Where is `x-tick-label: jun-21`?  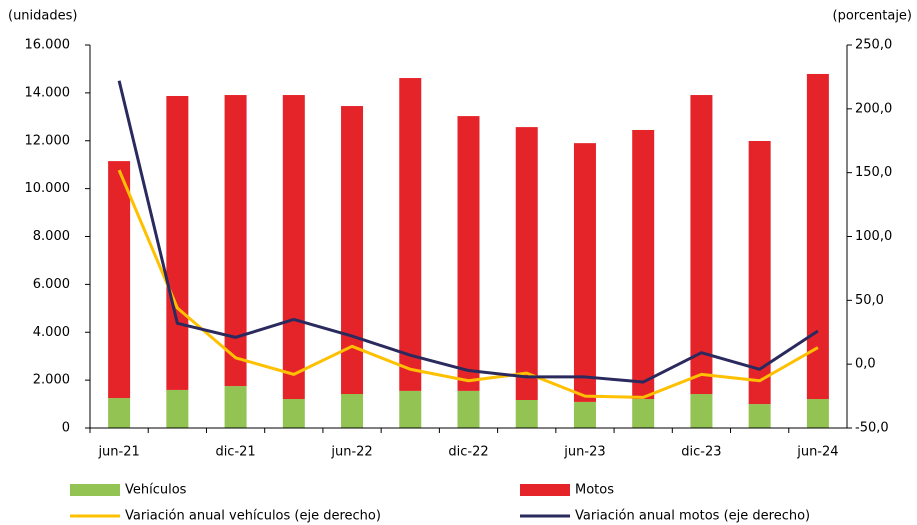 x-tick-label: jun-21 is located at coordinates (118, 452).